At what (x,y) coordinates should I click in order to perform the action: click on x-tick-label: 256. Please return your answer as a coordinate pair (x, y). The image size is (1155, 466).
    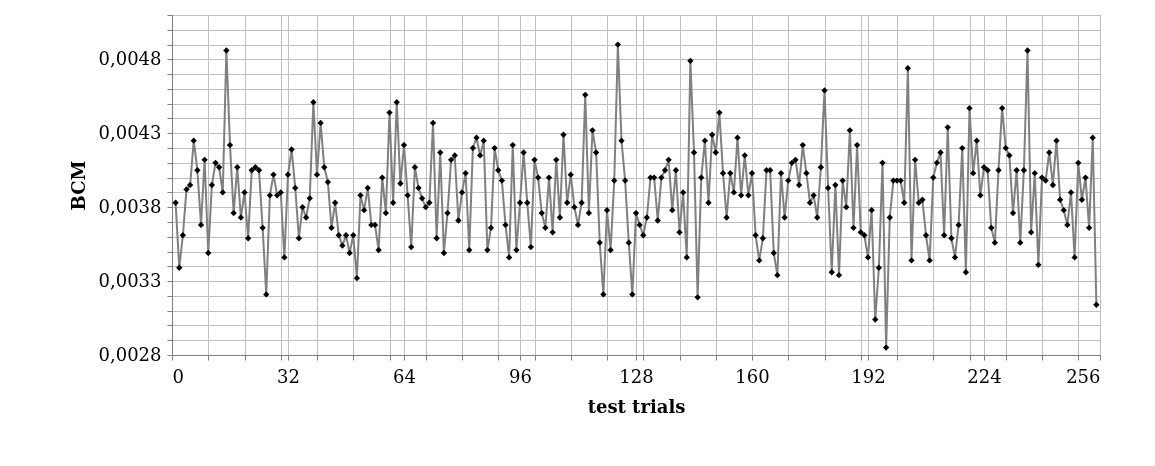
    Looking at the image, I should click on (1083, 376).